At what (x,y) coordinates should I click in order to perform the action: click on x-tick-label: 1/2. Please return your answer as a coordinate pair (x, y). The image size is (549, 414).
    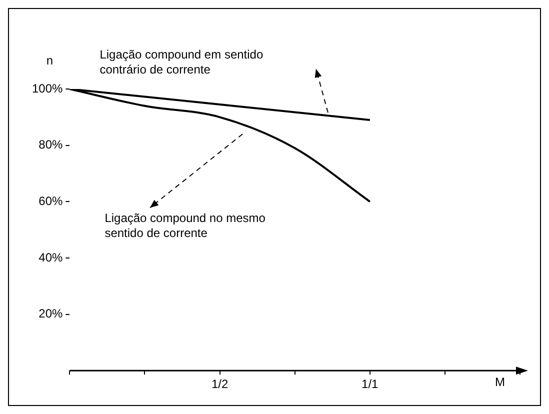
    Looking at the image, I should click on (219, 384).